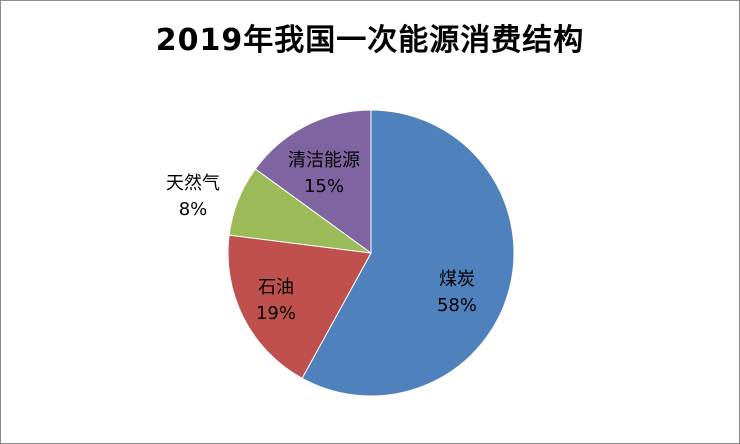 The image size is (740, 444). What do you see at coordinates (457, 305) in the screenshot?
I see `slice-percent-label: 58%` at bounding box center [457, 305].